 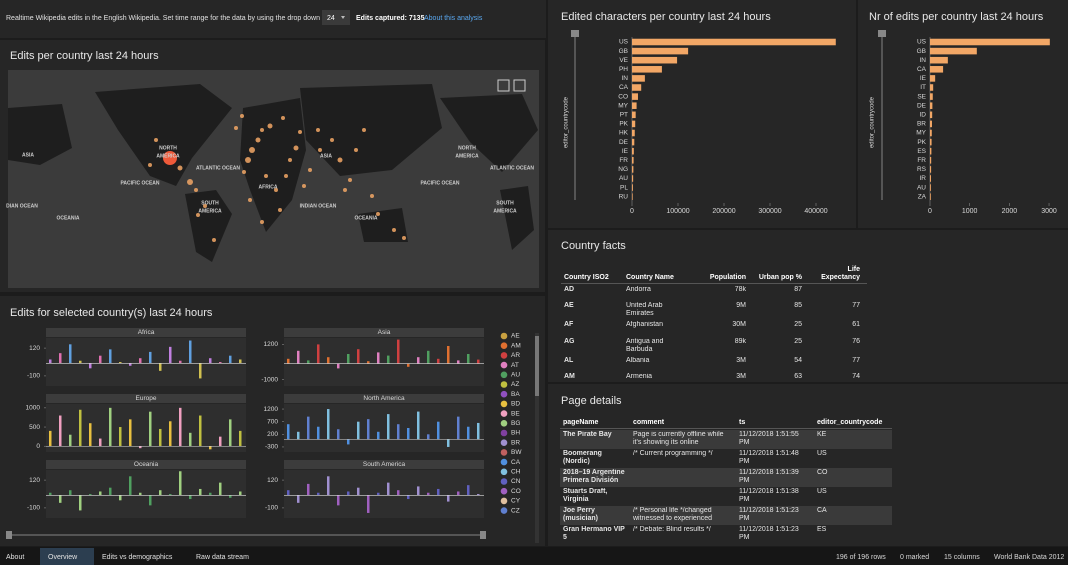 I want to click on map-label: INDIAN OCEAN, so click(x=318, y=206).